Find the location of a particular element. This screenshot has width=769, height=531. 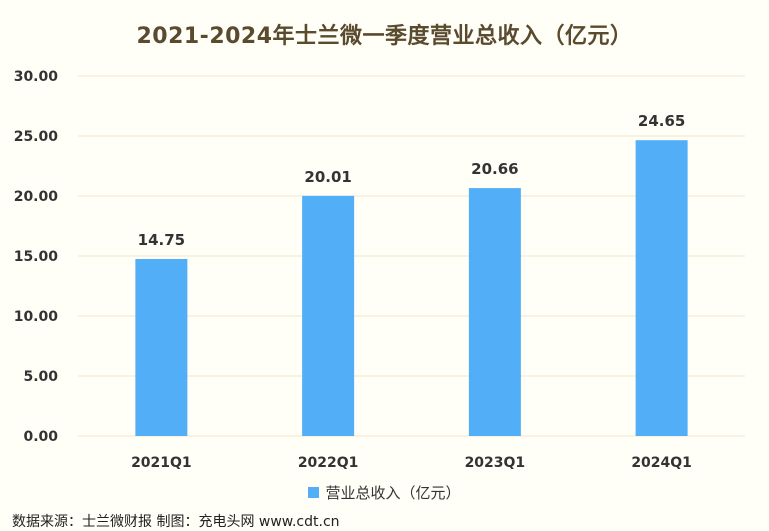

legend: 营业总收入（亿元） is located at coordinates (384, 492).